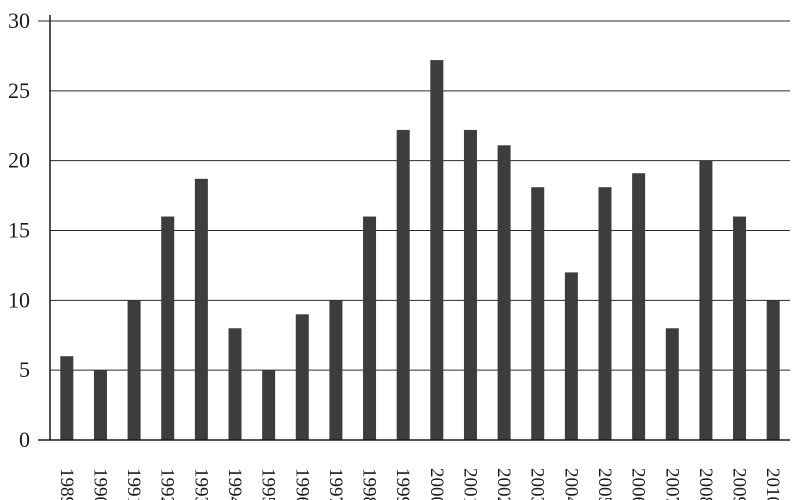 Image resolution: width=800 pixels, height=500 pixels. What do you see at coordinates (739, 484) in the screenshot?
I see `x-tick-label: 2009` at bounding box center [739, 484].